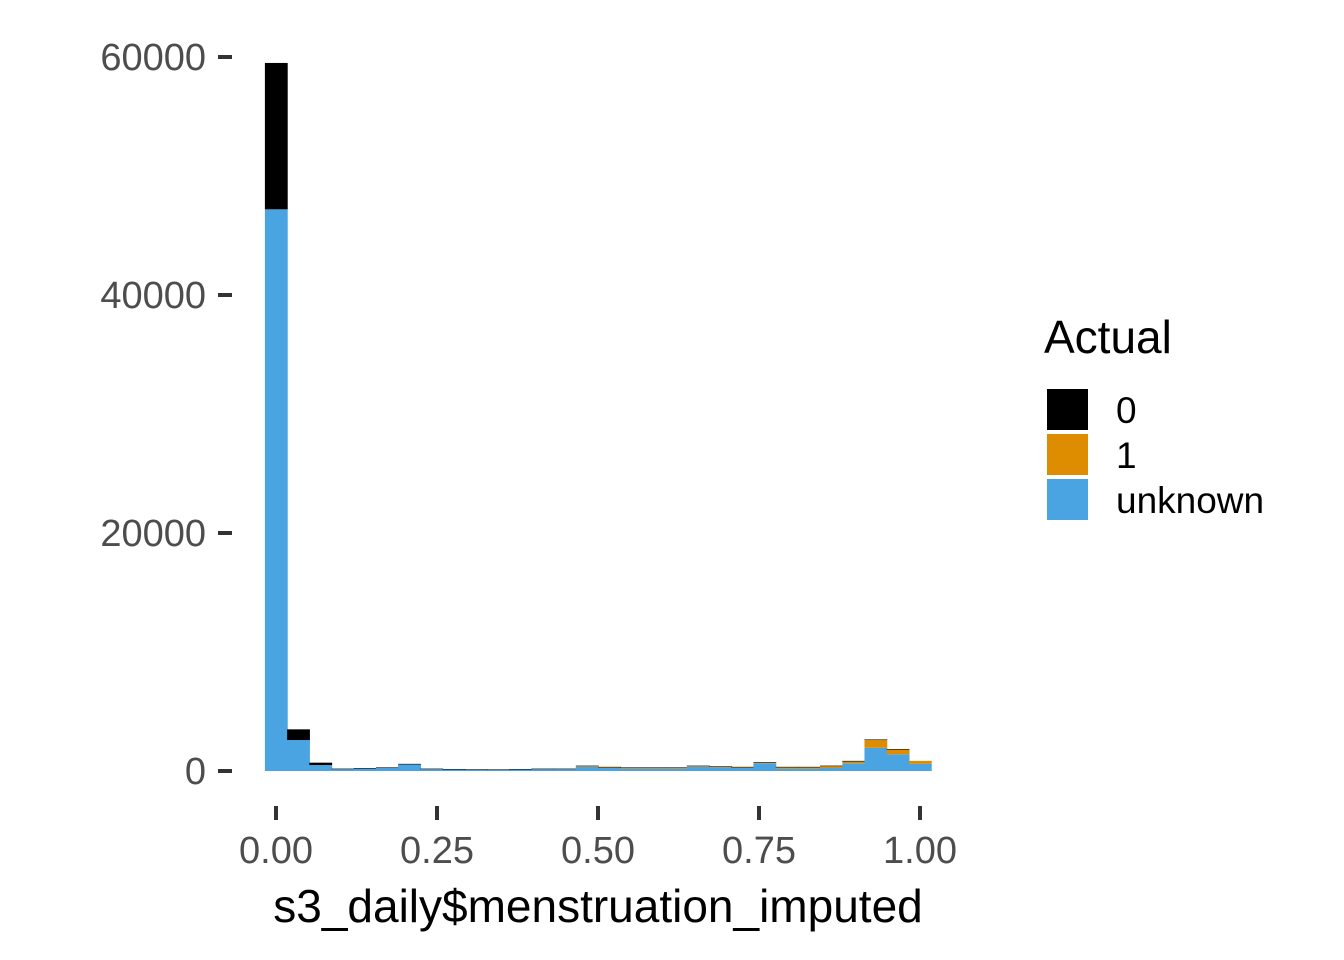 The width and height of the screenshot is (1344, 960). Describe the element at coordinates (1190, 500) in the screenshot. I see `legend-label-unknown: unknown` at that location.